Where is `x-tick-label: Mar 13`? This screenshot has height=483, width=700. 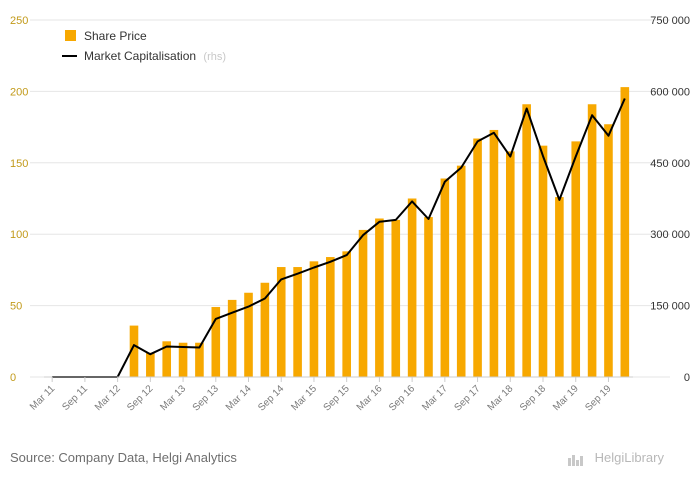
x-tick-label: Mar 13 is located at coordinates (173, 398).